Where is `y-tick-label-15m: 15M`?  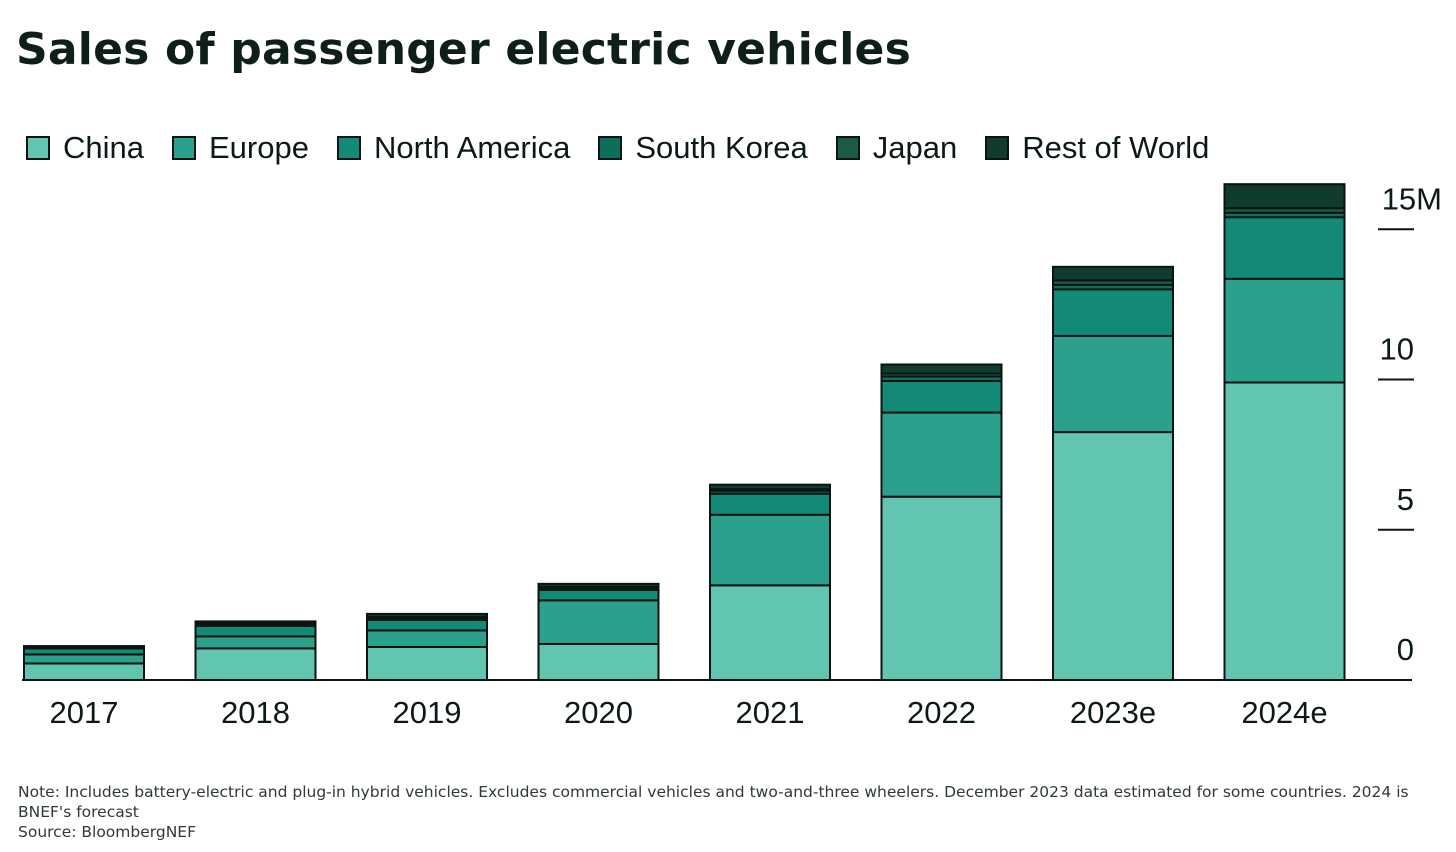 y-tick-label-15m: 15M is located at coordinates (1412, 198).